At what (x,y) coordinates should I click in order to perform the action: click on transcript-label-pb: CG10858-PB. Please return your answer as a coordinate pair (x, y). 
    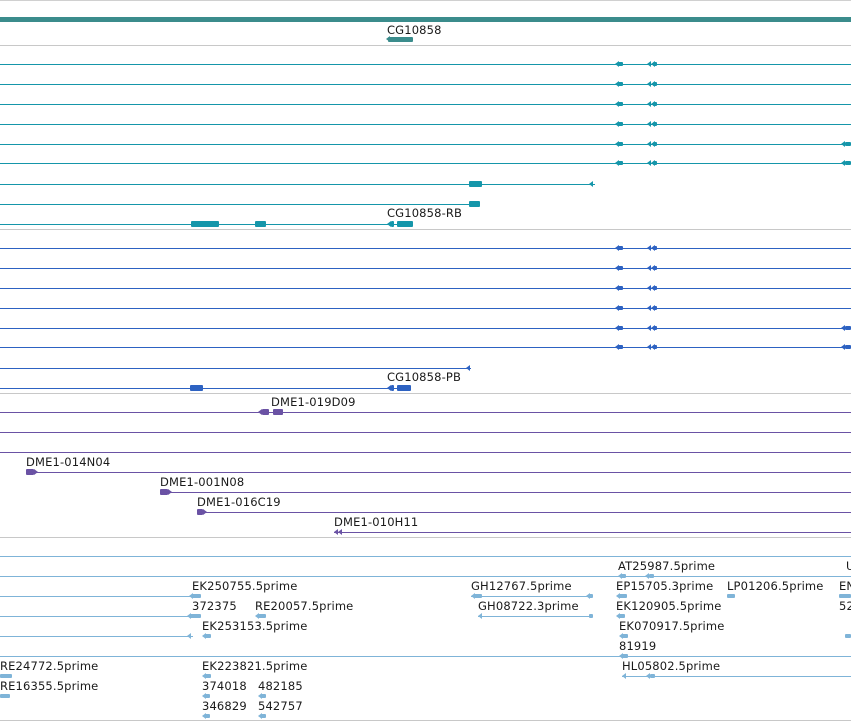
    Looking at the image, I should click on (424, 377).